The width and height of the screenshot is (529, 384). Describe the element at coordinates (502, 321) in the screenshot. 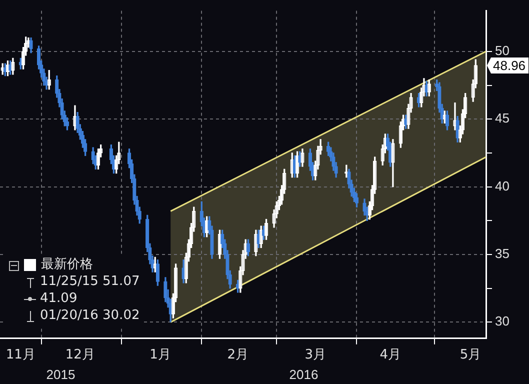

I see `y-tick-label: 30` at that location.